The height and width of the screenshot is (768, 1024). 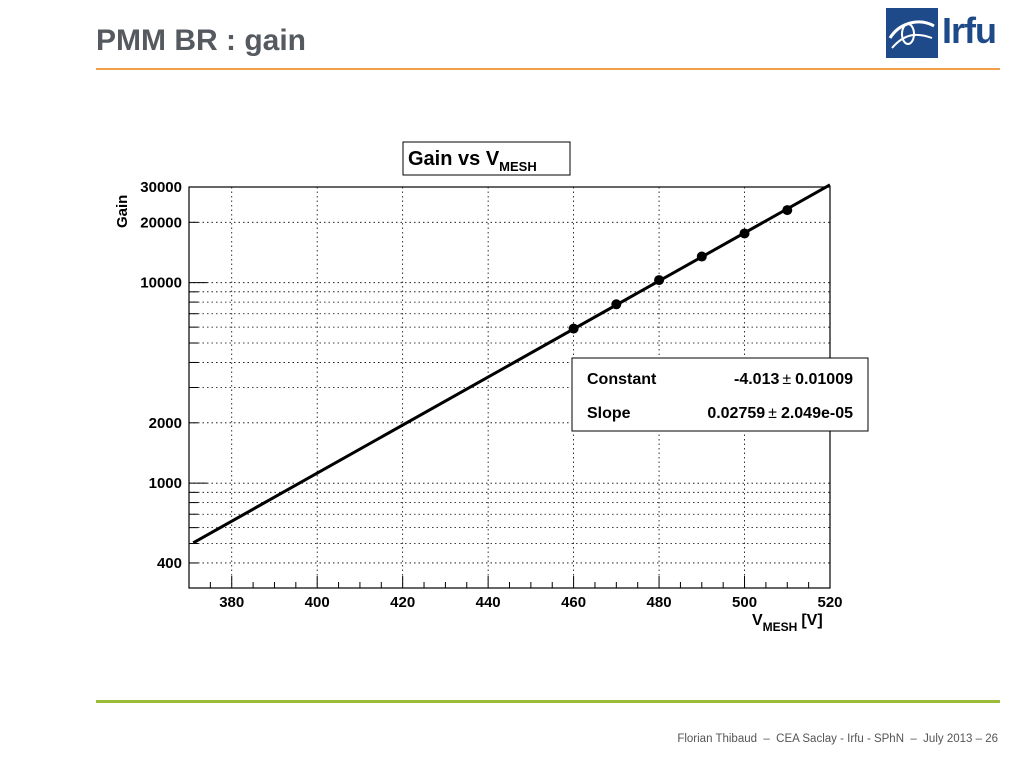 What do you see at coordinates (969, 30) in the screenshot?
I see `irfu-logo-text: Irfu` at bounding box center [969, 30].